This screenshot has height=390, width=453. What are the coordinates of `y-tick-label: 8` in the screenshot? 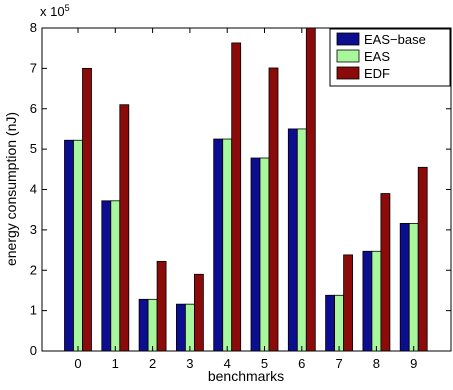 It's located at (33, 27).